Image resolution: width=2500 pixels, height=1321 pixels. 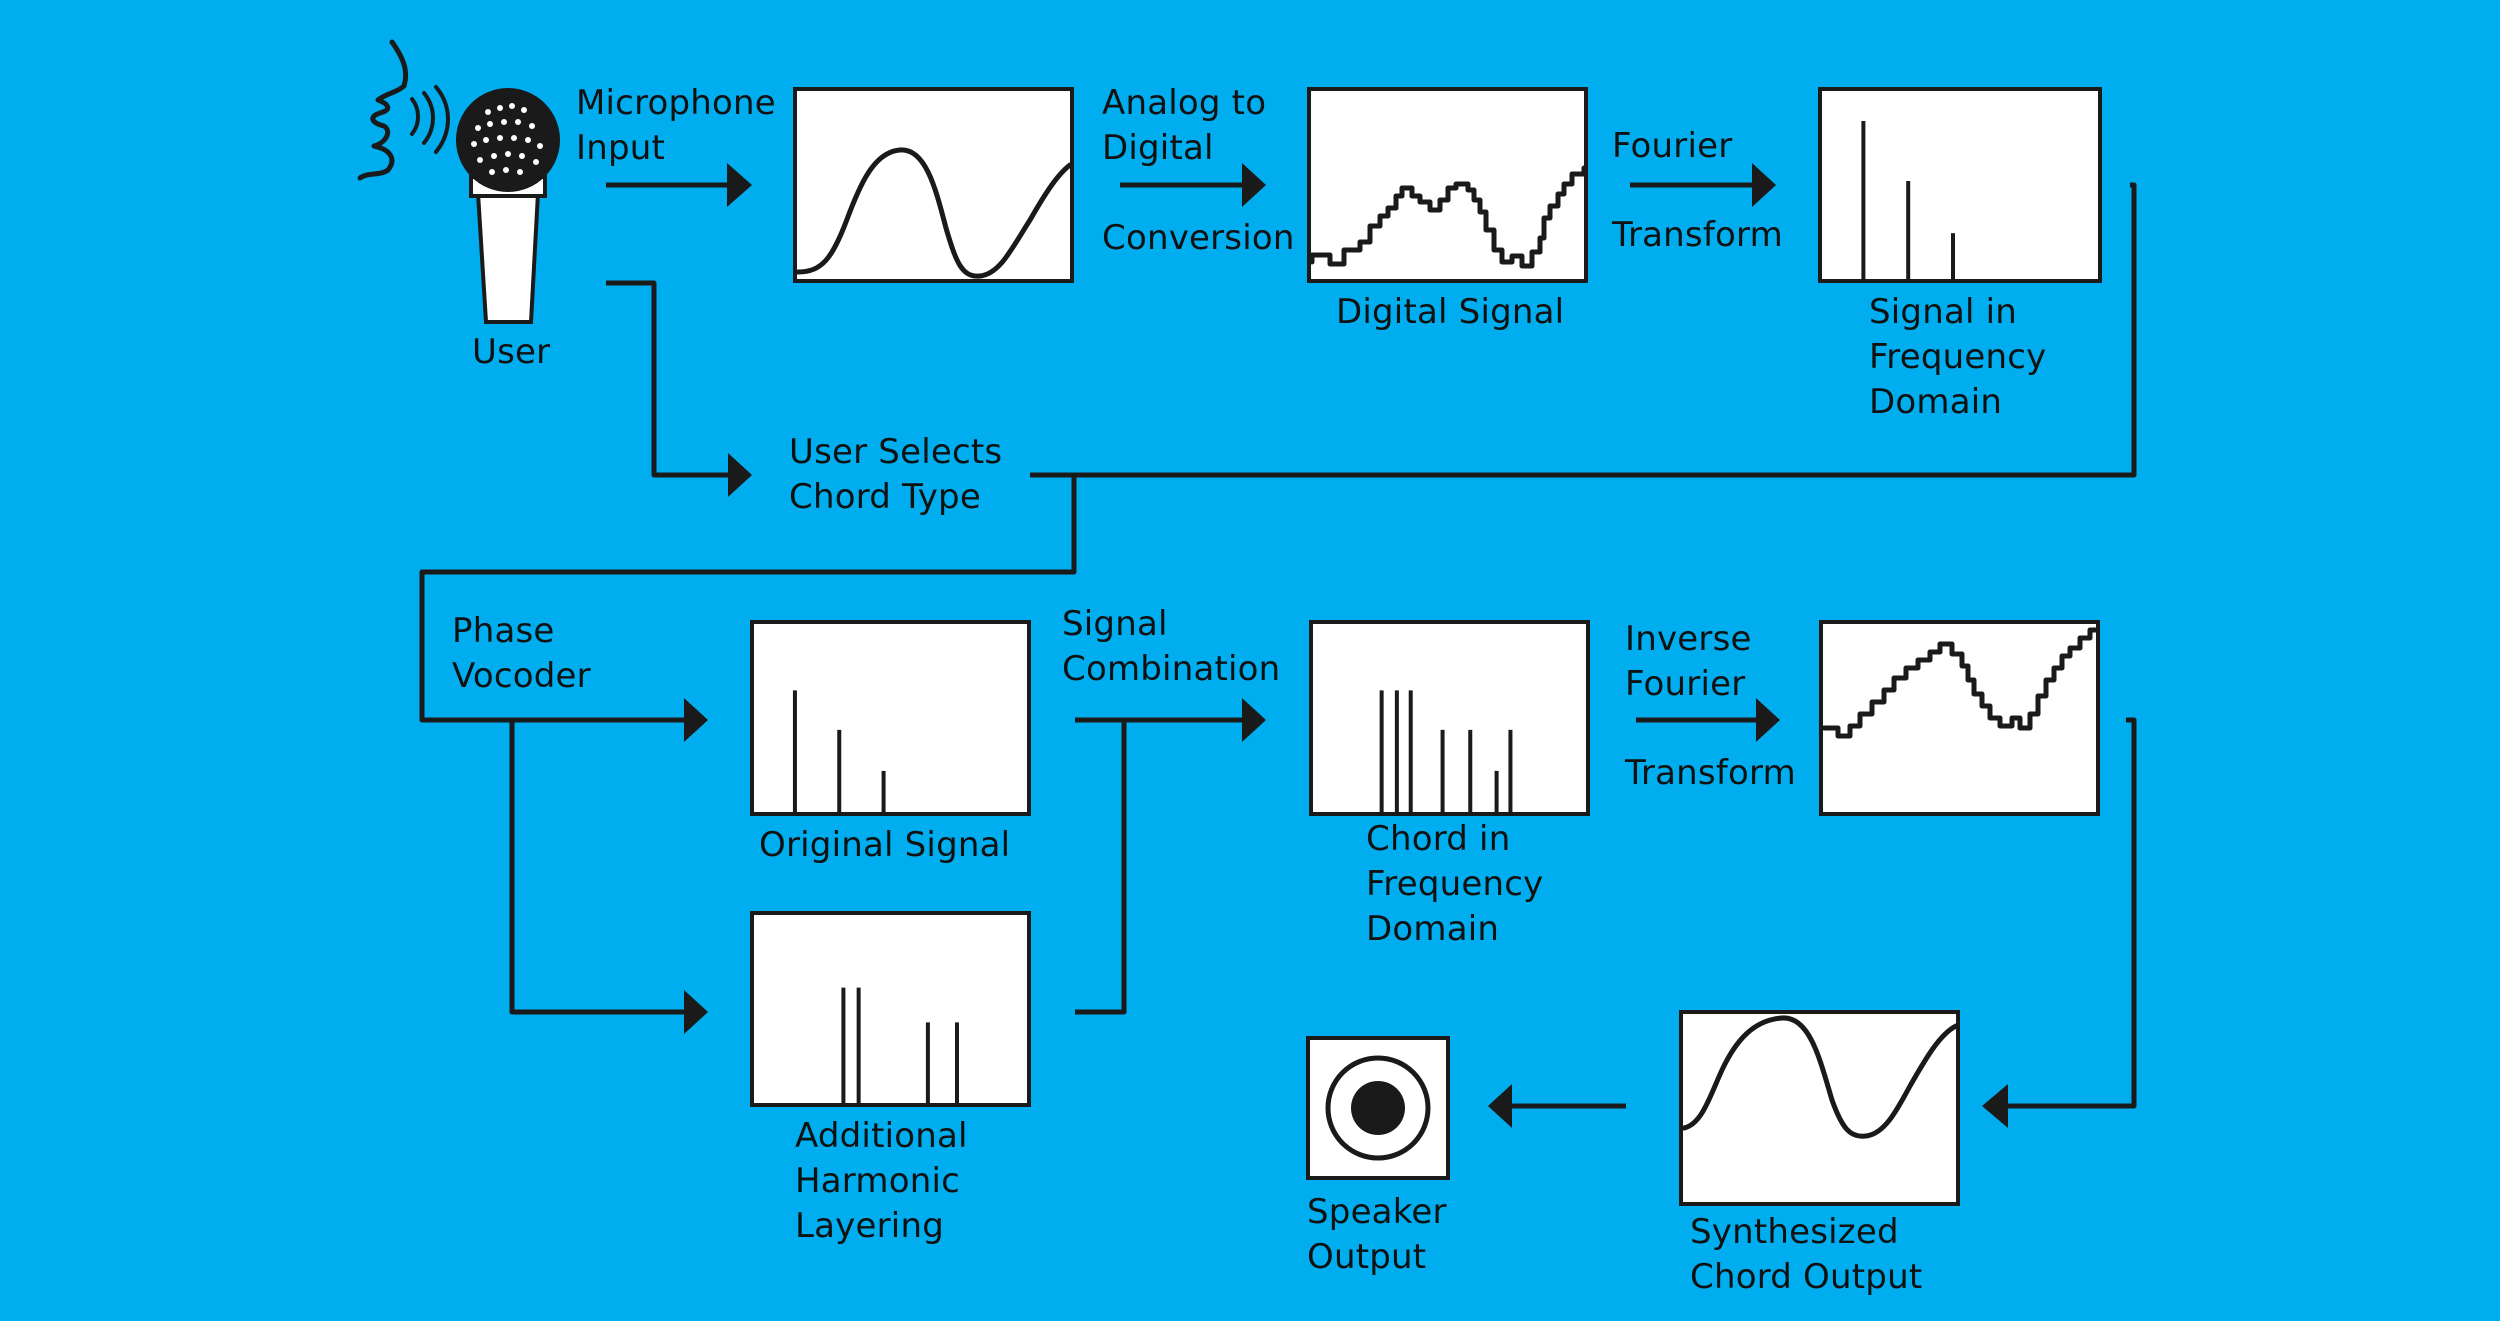 What do you see at coordinates (1115, 624) in the screenshot?
I see `label-line: Signal` at bounding box center [1115, 624].